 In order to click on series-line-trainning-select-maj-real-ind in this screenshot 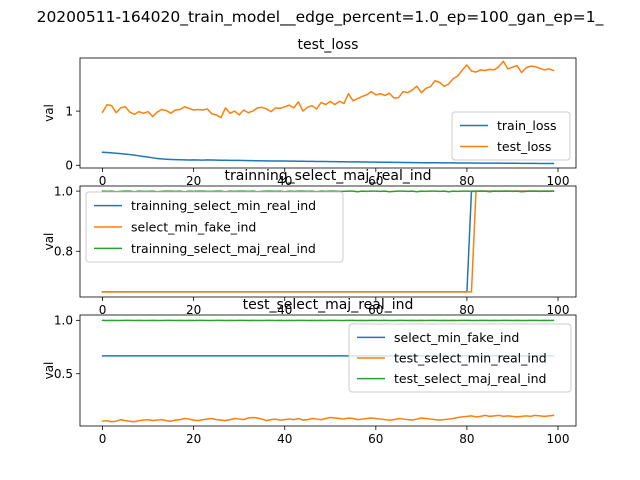, I will do `click(328, 191)`.